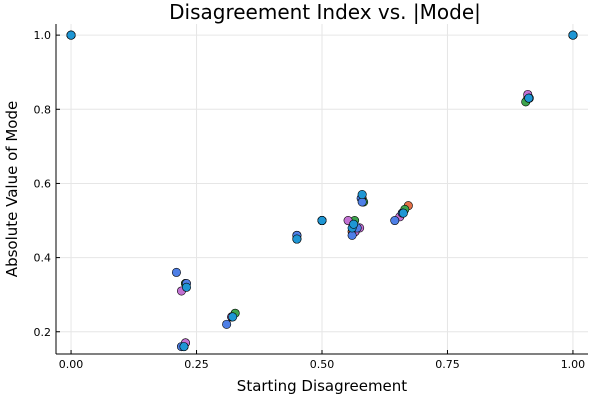 The image size is (600, 400). What do you see at coordinates (322, 386) in the screenshot?
I see `x-axis-label: Starting Disagreement` at bounding box center [322, 386].